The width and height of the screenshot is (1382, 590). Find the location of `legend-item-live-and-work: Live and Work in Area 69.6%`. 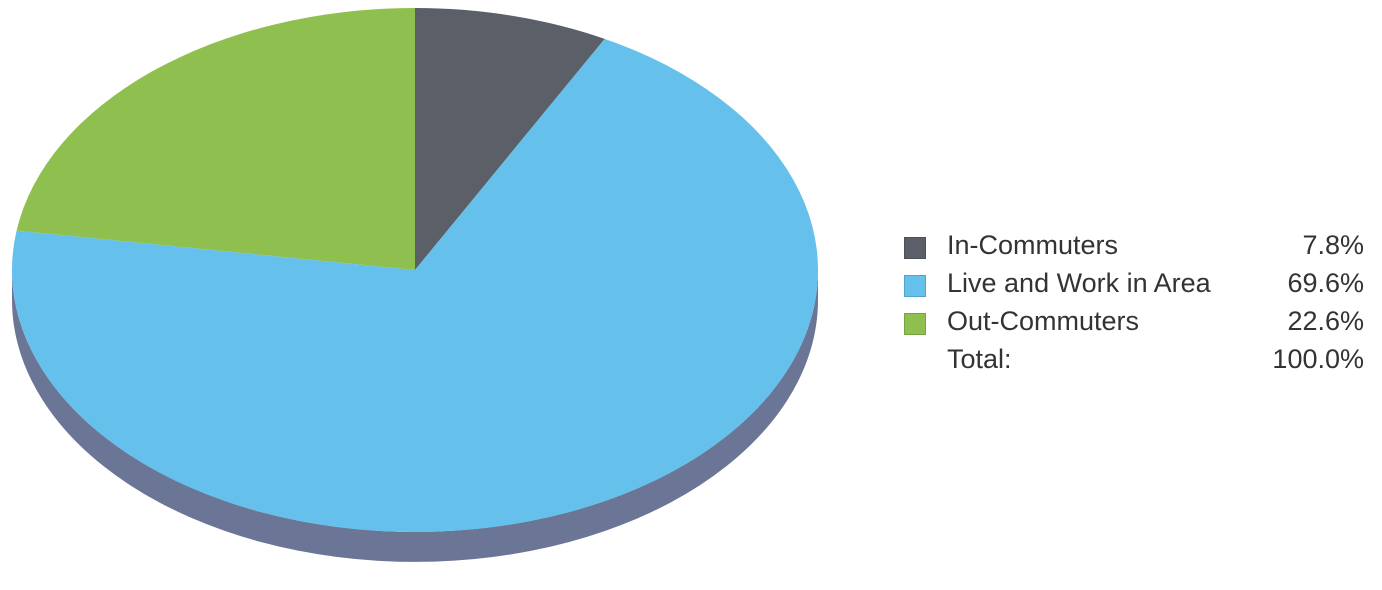

legend-item-live-and-work: Live and Work in Area 69.6% is located at coordinates (1135, 285).